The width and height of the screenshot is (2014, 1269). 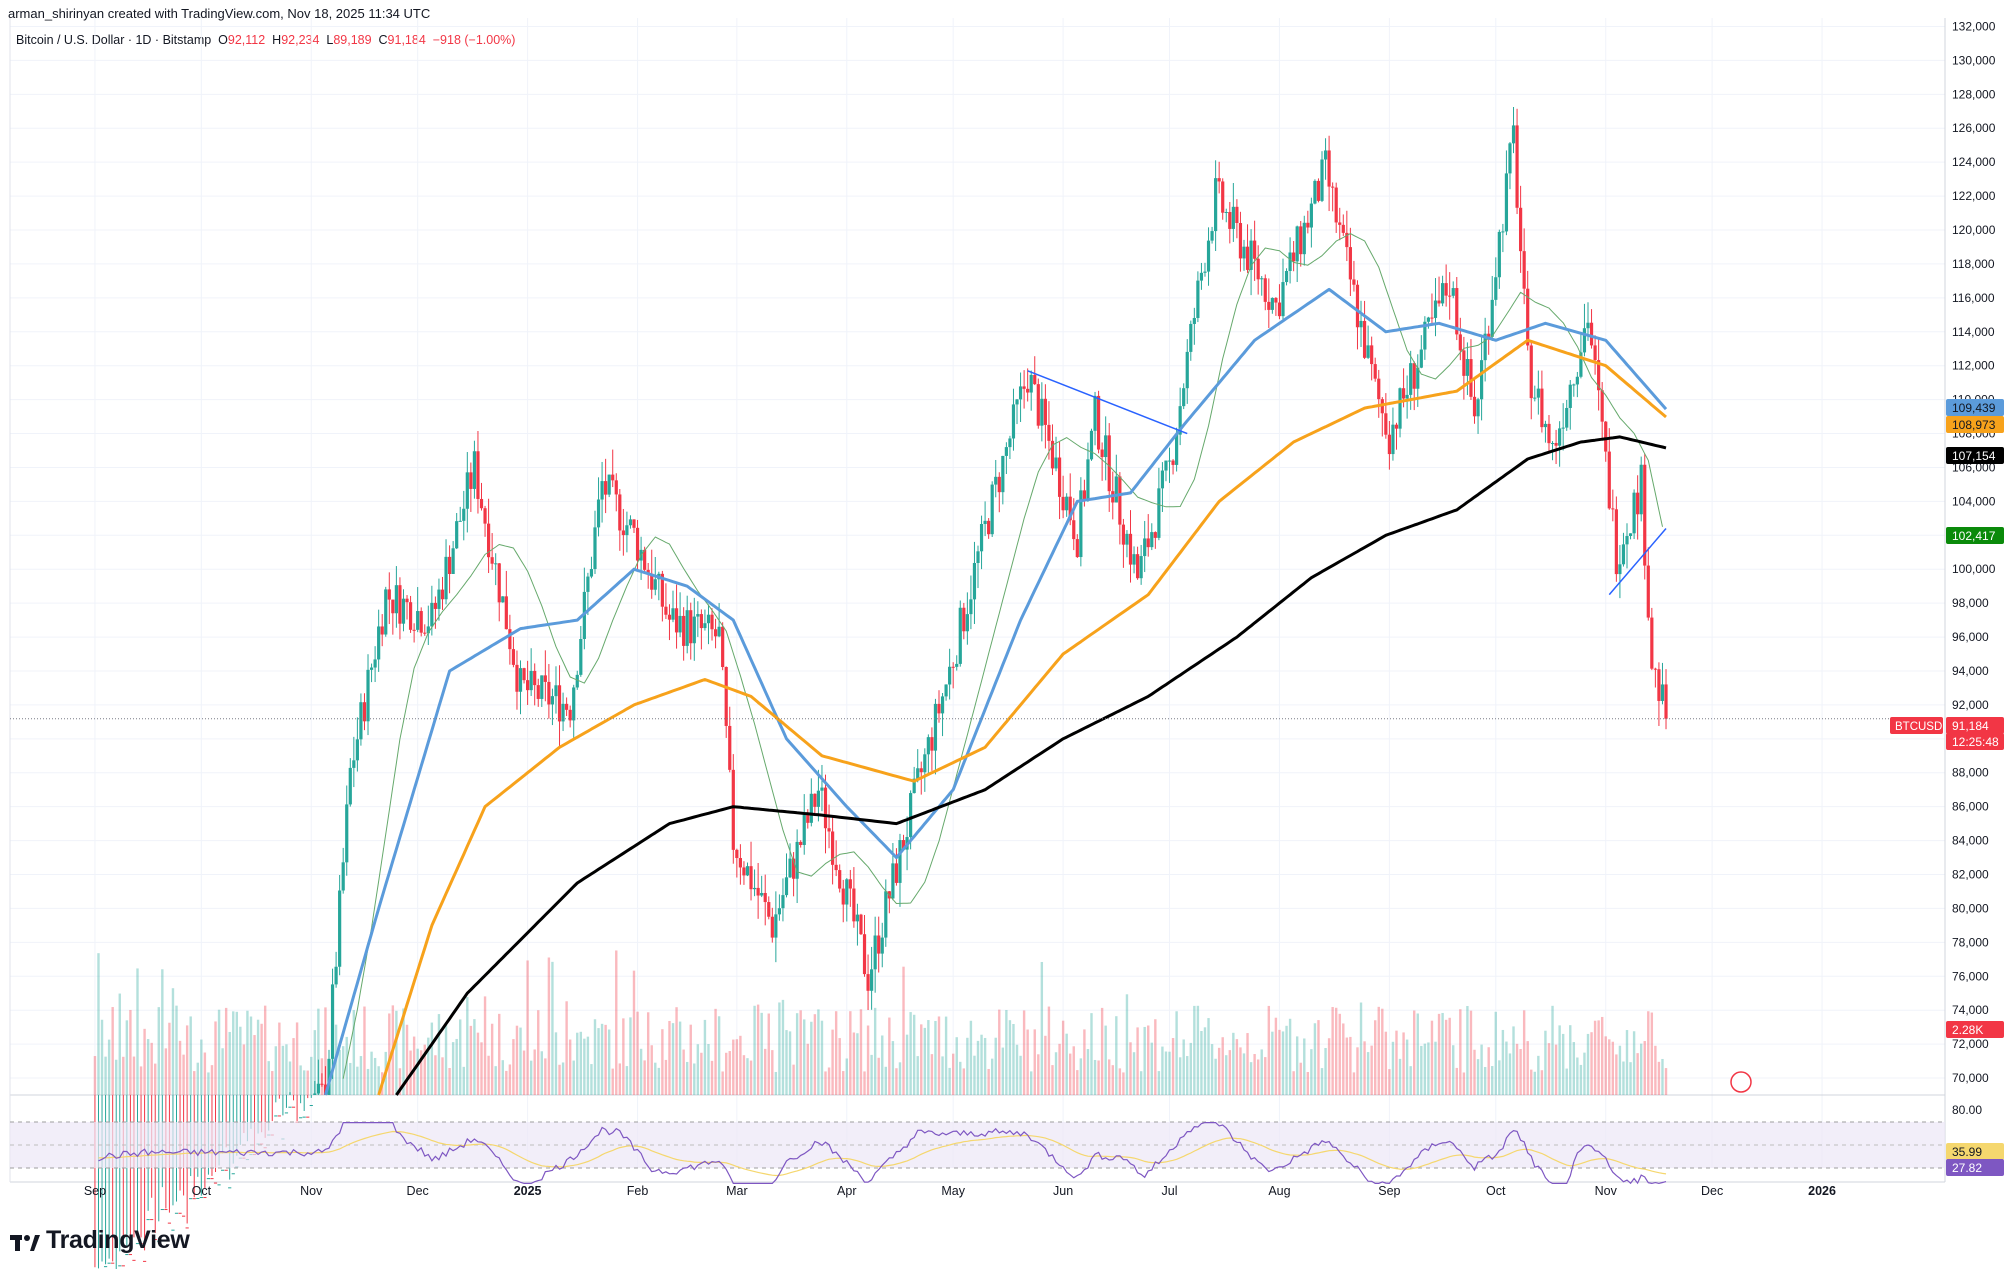 I want to click on rsi-axis-badge-text: 27.82, so click(x=1967, y=1168).